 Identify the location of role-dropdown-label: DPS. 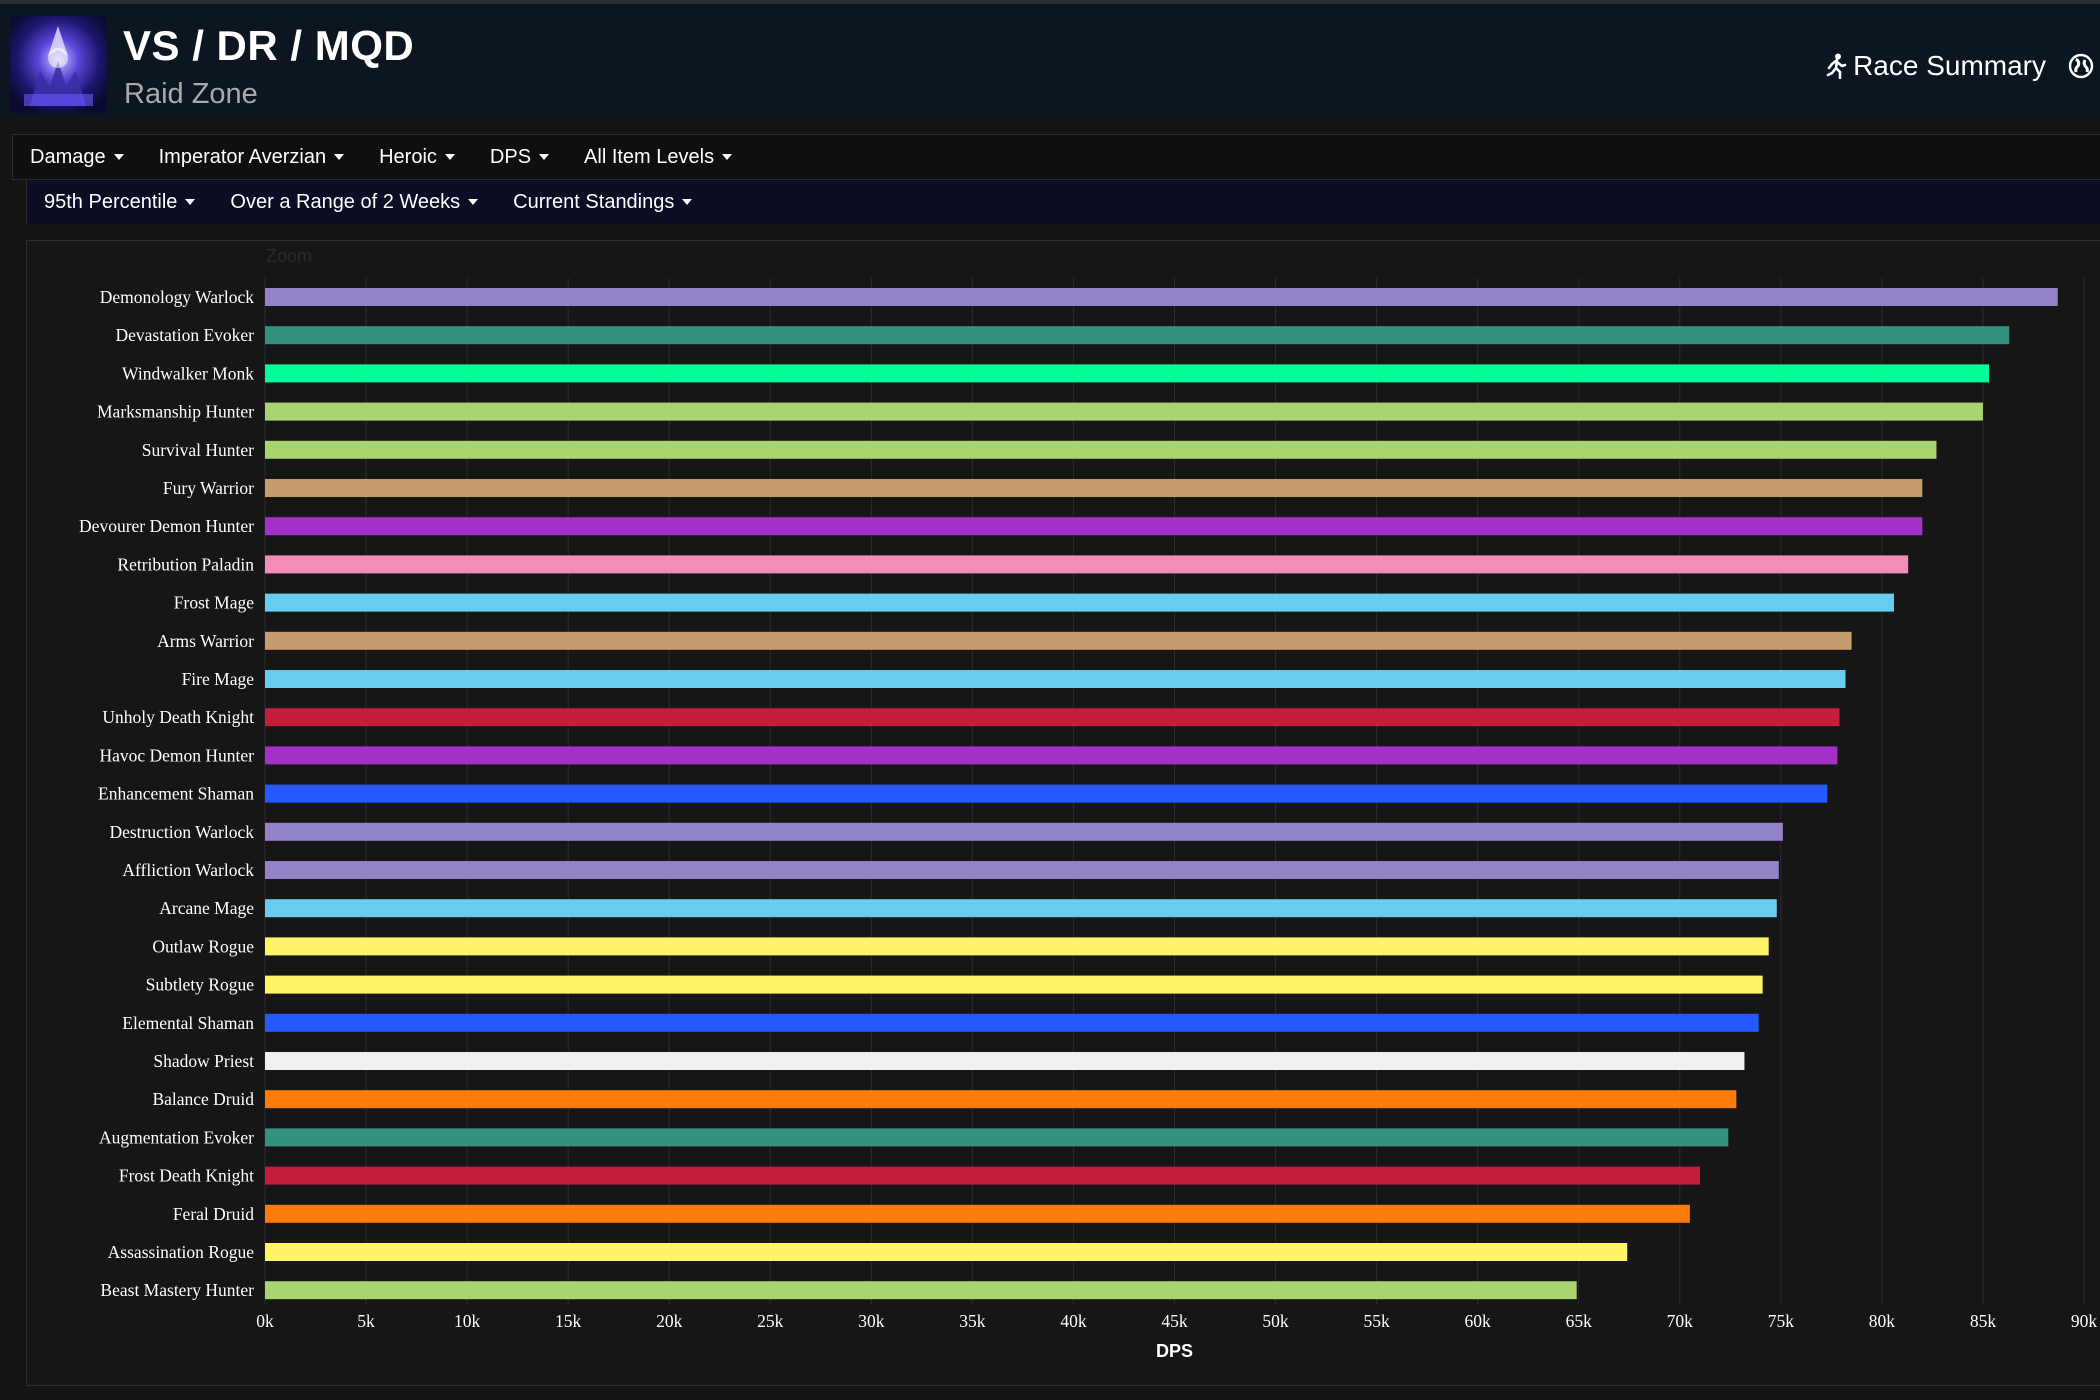
(510, 156).